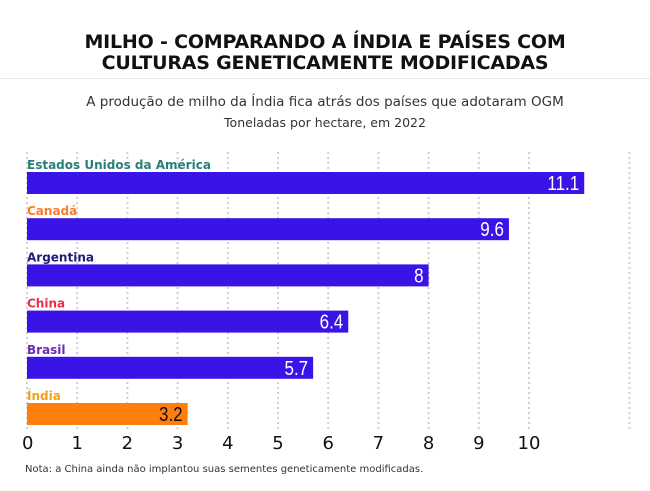 The image size is (650, 491). Describe the element at coordinates (52, 211) in the screenshot. I see `category-label: Canadá` at that location.